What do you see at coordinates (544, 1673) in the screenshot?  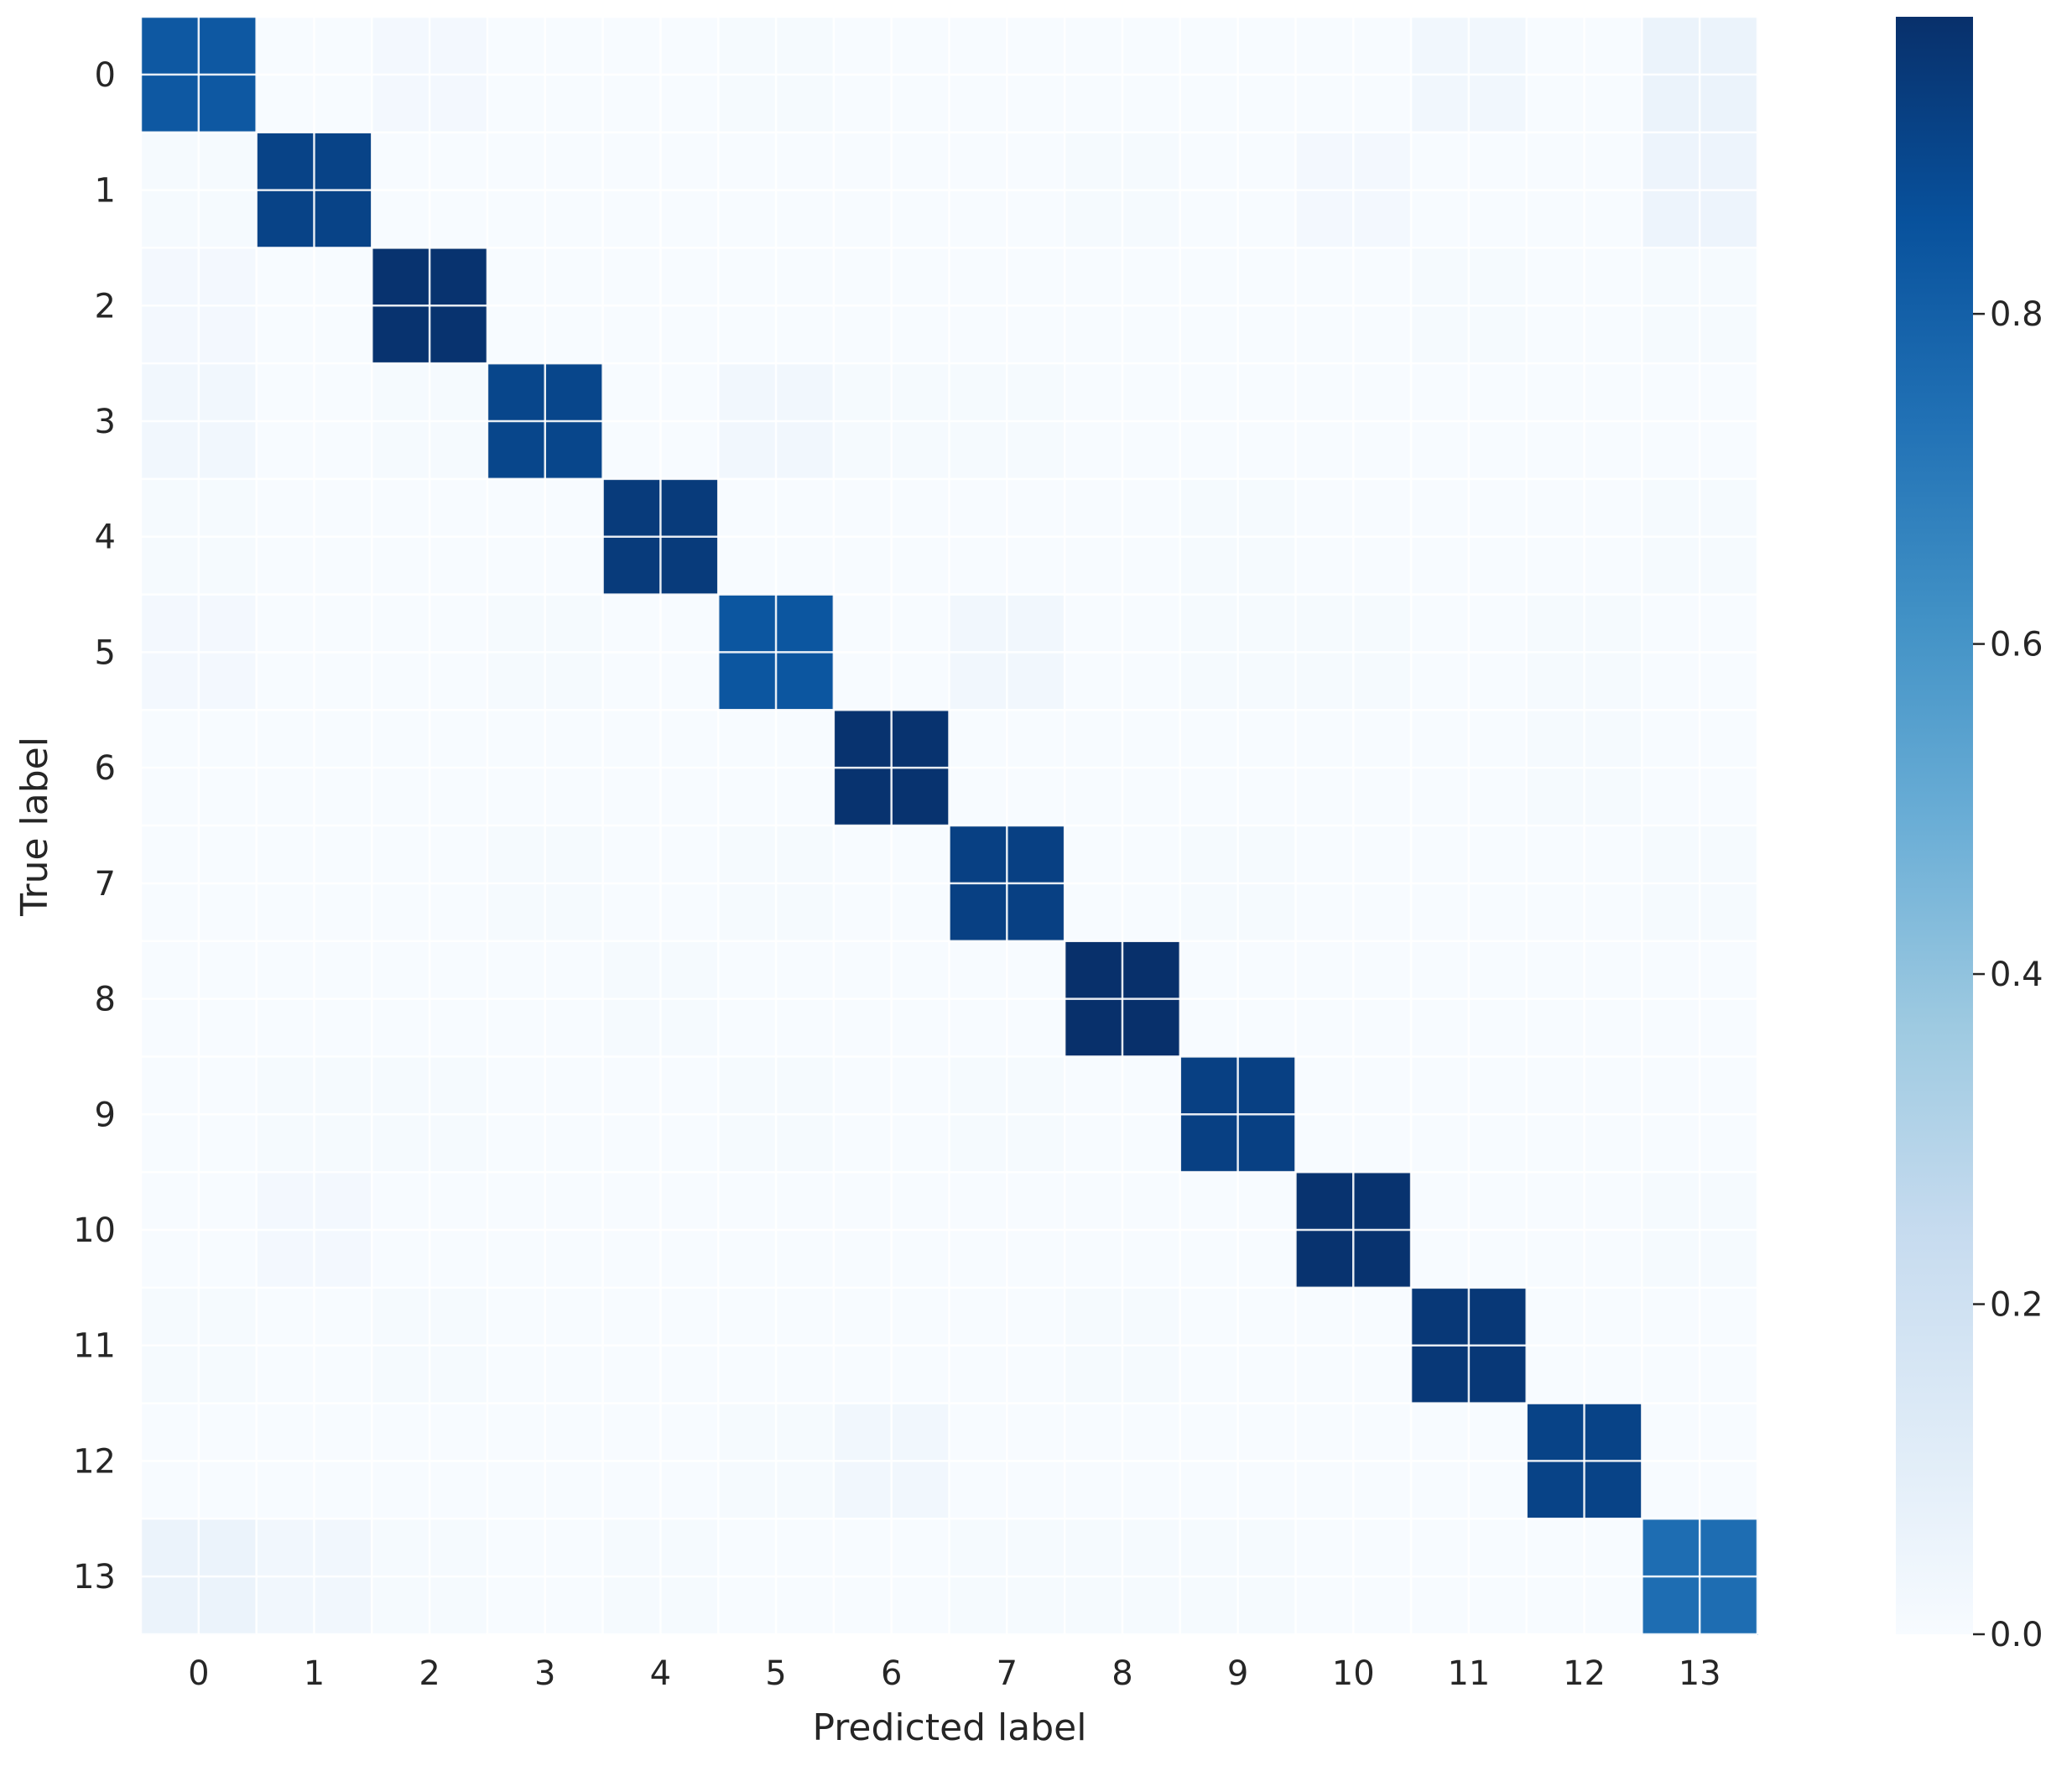 I see `x-tick-label: 3` at bounding box center [544, 1673].